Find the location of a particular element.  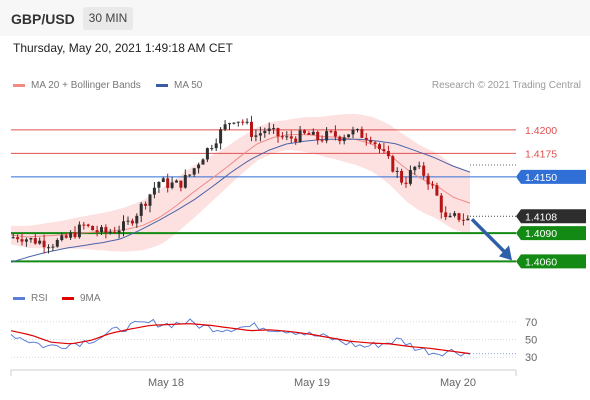

x-tick-label: May 18 is located at coordinates (166, 383).